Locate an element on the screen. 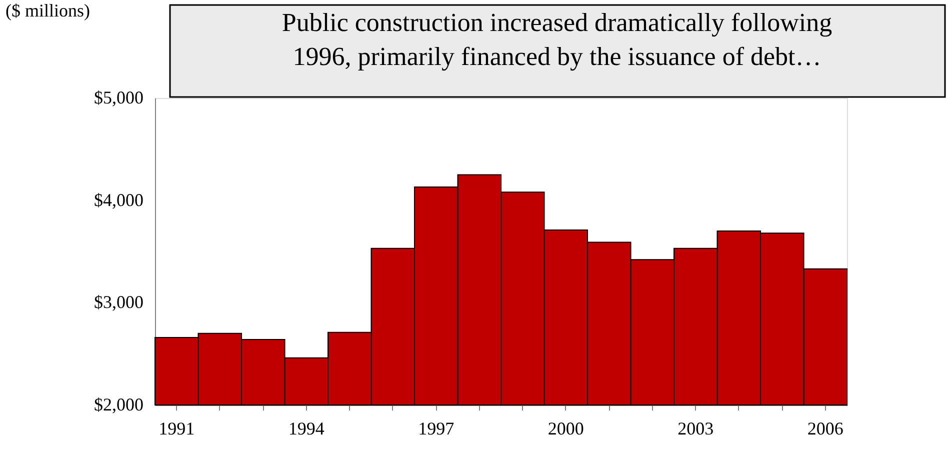 This screenshot has height=450, width=948. x-tick-label: 1994 is located at coordinates (306, 428).